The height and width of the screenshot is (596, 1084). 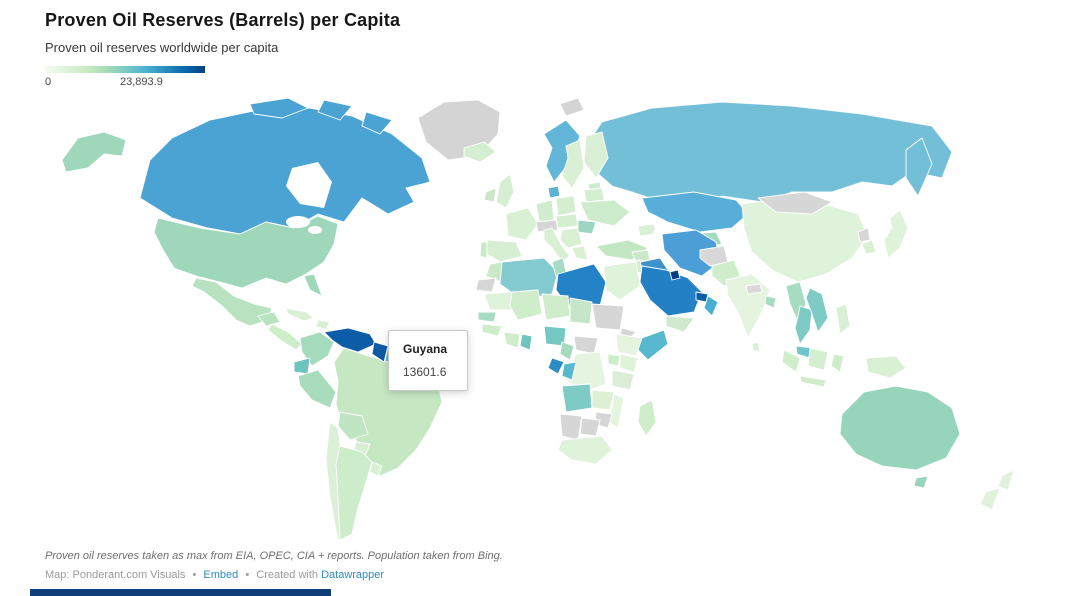 What do you see at coordinates (480, 152) in the screenshot?
I see `country-iceland` at bounding box center [480, 152].